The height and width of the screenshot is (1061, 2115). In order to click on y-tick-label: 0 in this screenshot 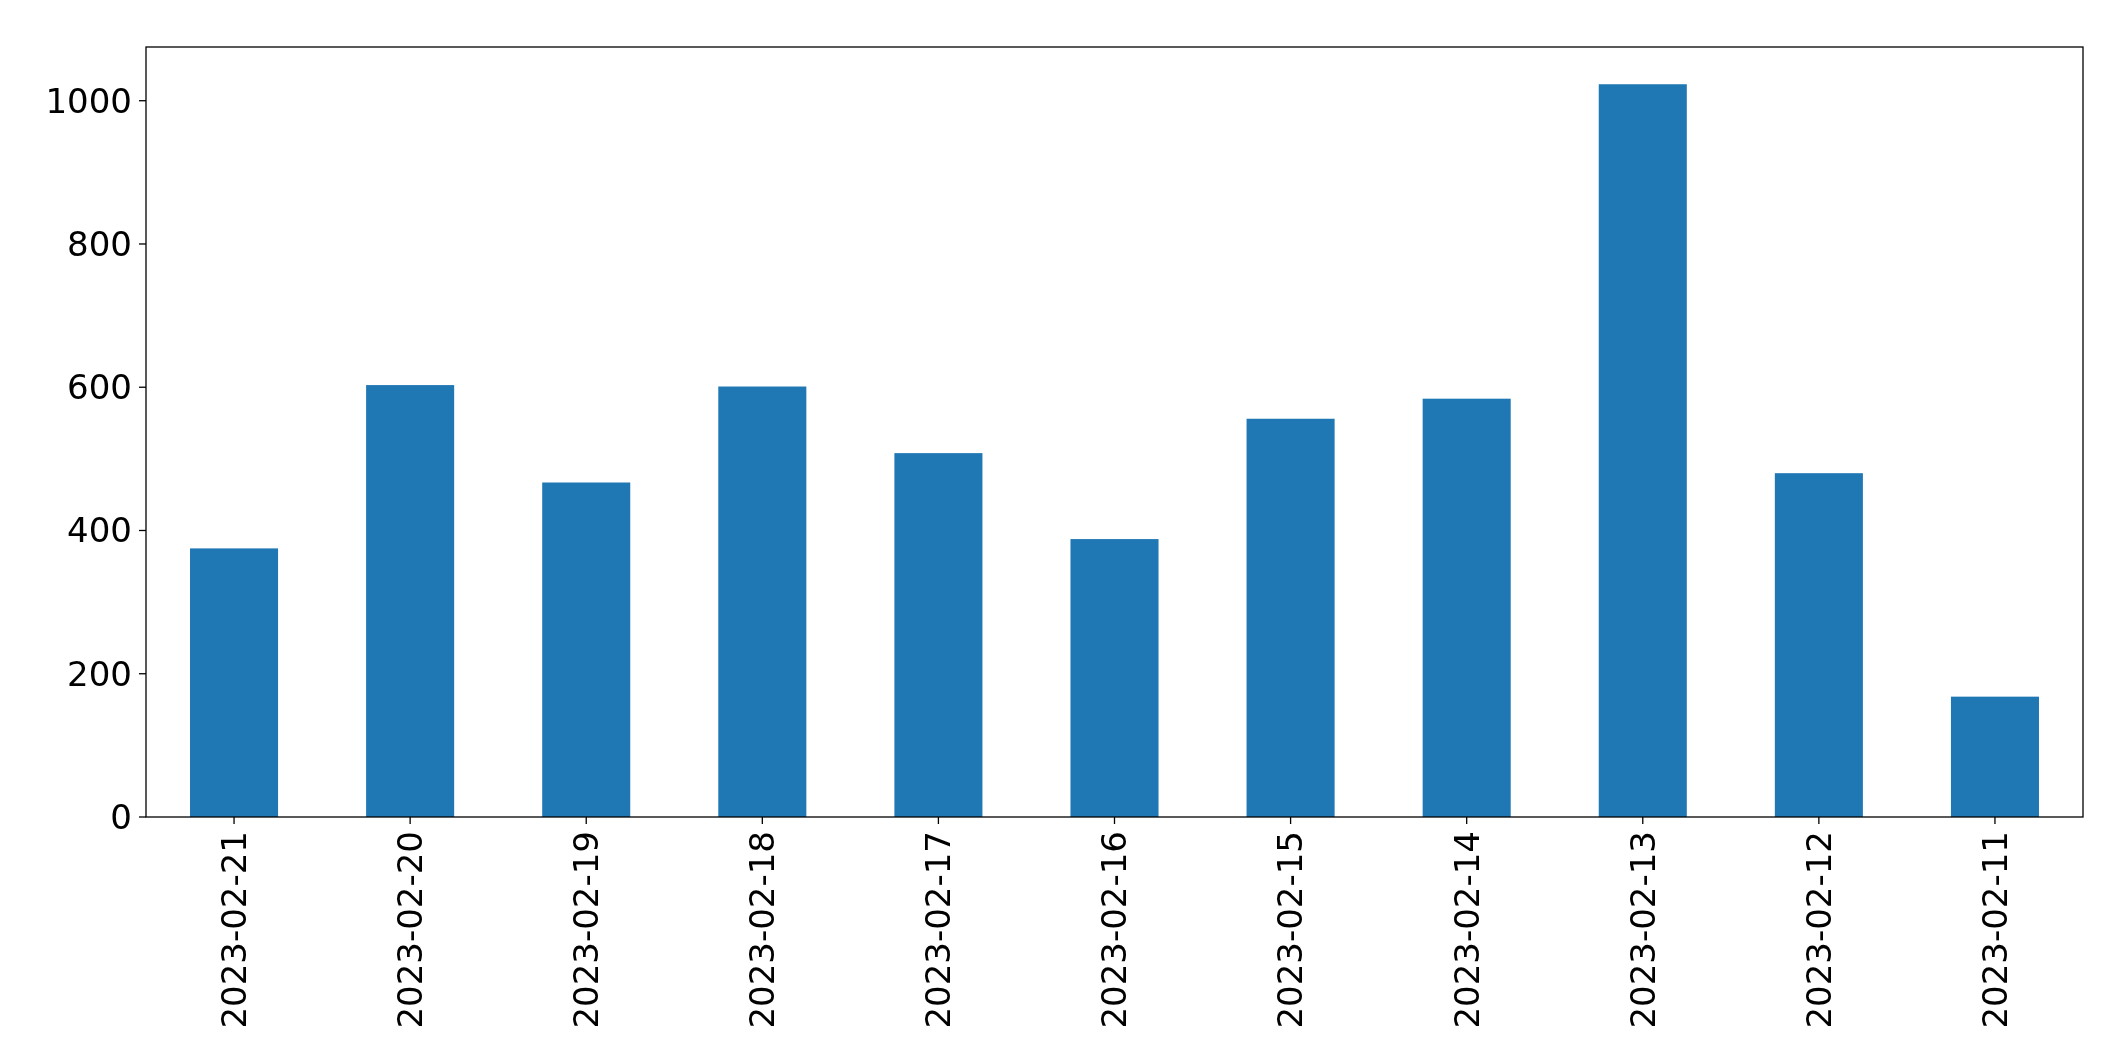, I will do `click(121, 816)`.